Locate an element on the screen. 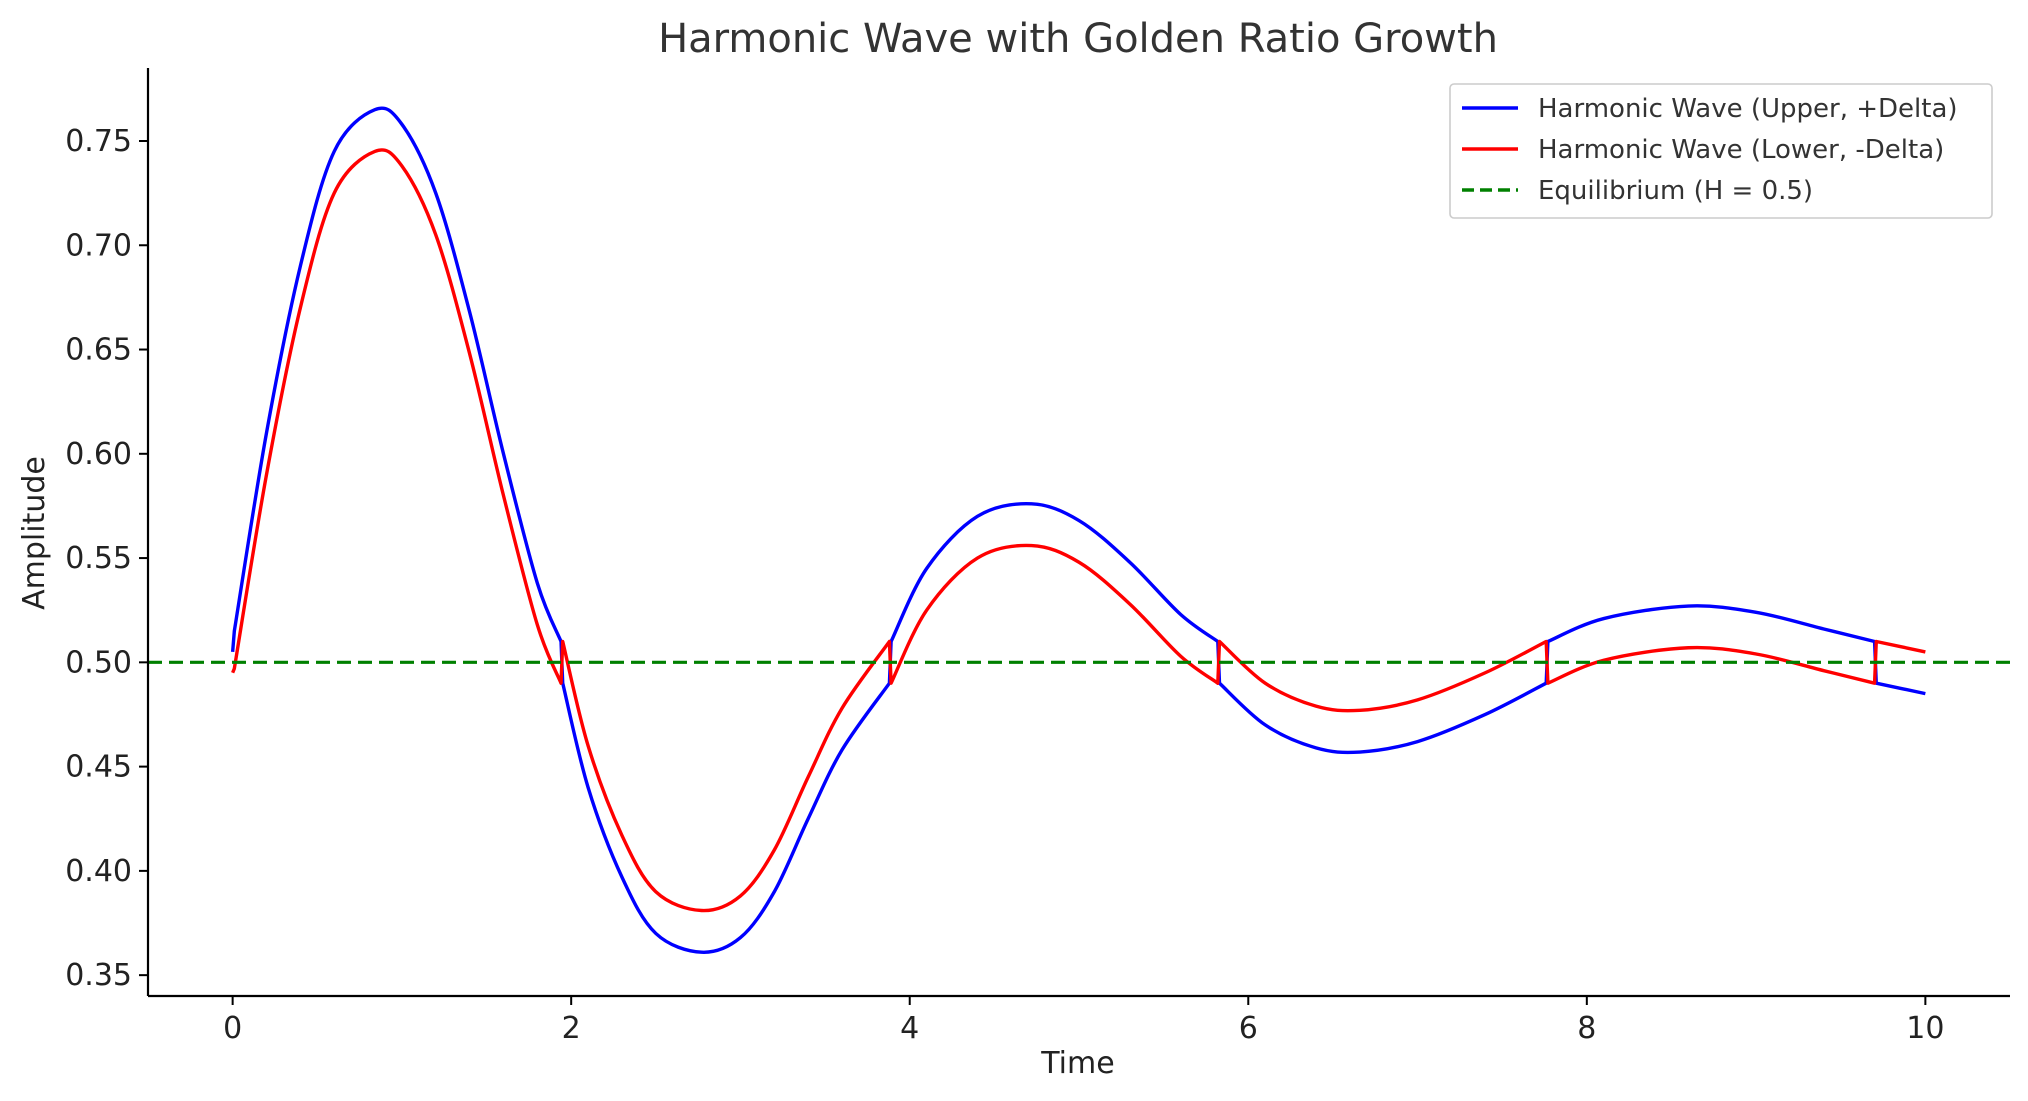 This screenshot has height=1101, width=2028. x-axis-label: Time is located at coordinates (1077, 1063).